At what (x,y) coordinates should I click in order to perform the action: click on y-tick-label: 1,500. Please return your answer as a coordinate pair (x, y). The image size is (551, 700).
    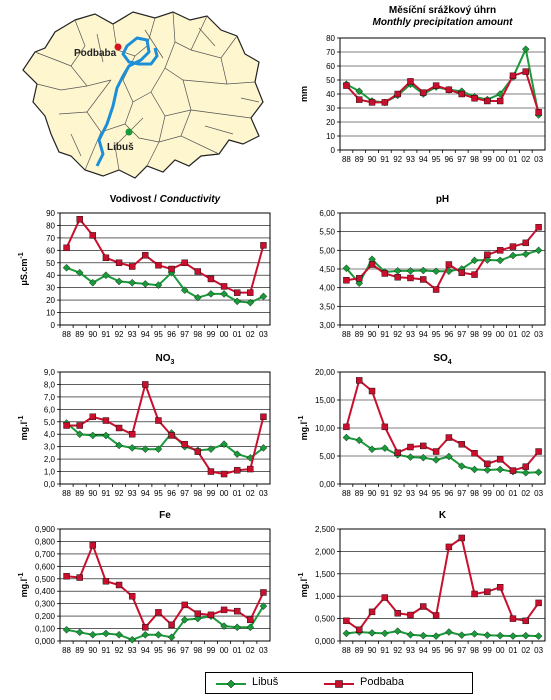
    Looking at the image, I should click on (325, 574).